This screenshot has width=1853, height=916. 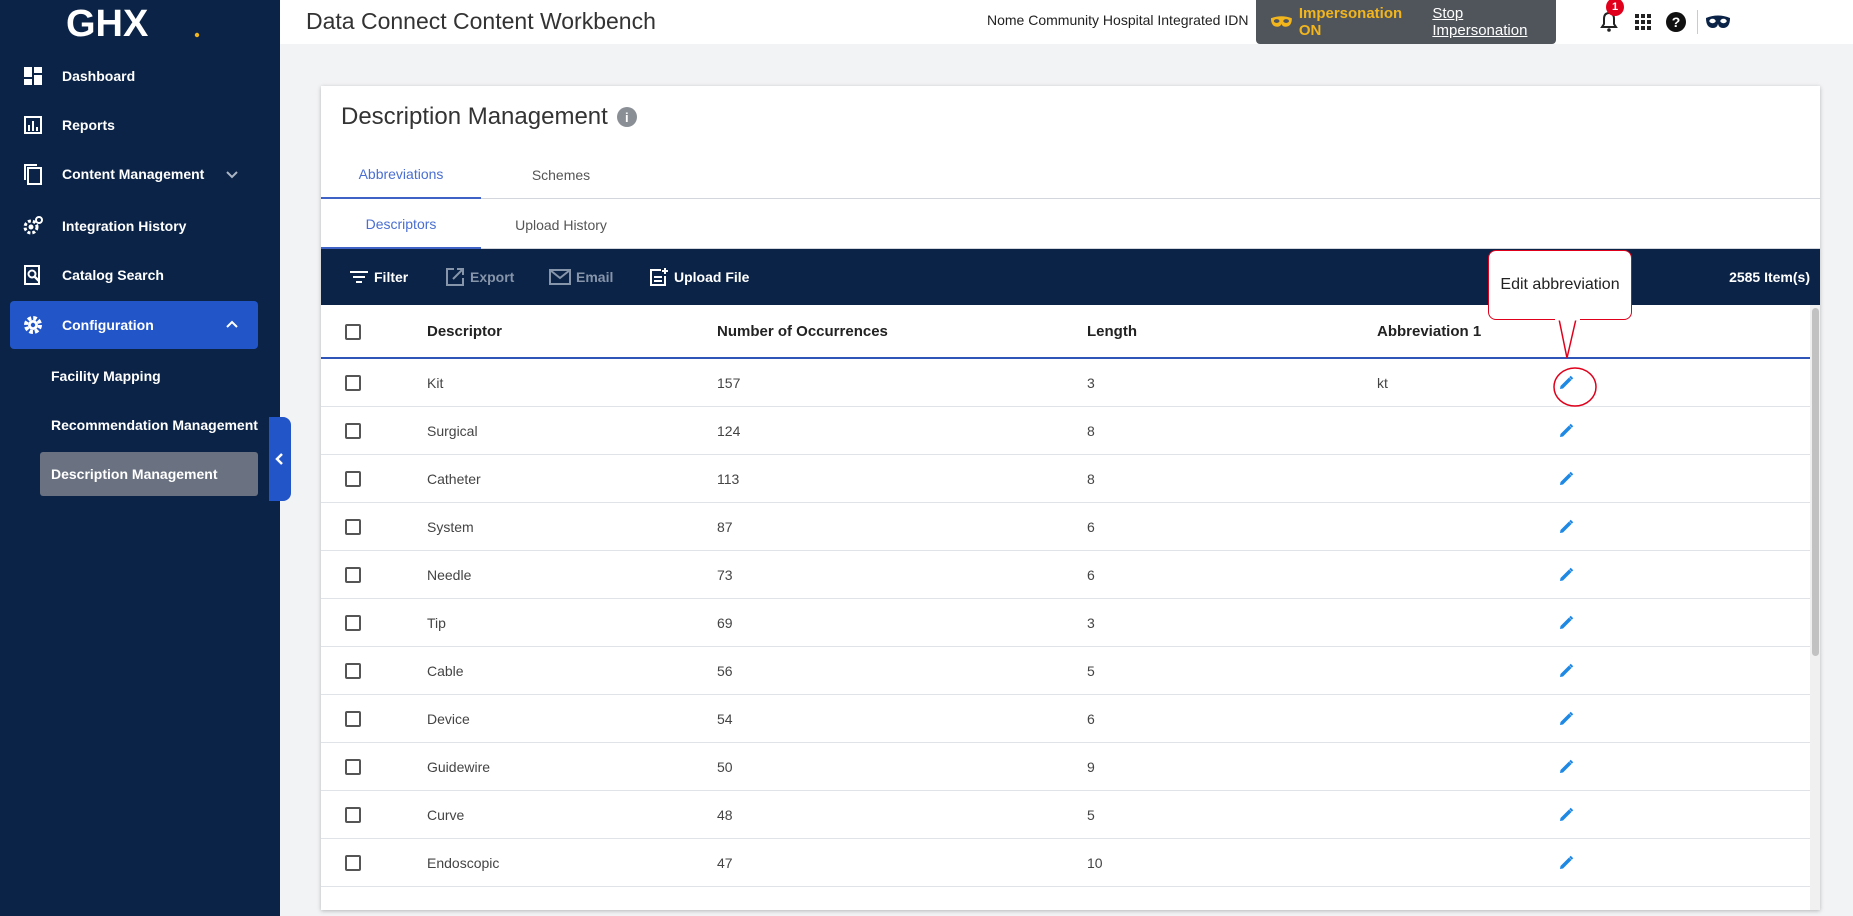 I want to click on cell-length: 6, so click(x=1091, y=526).